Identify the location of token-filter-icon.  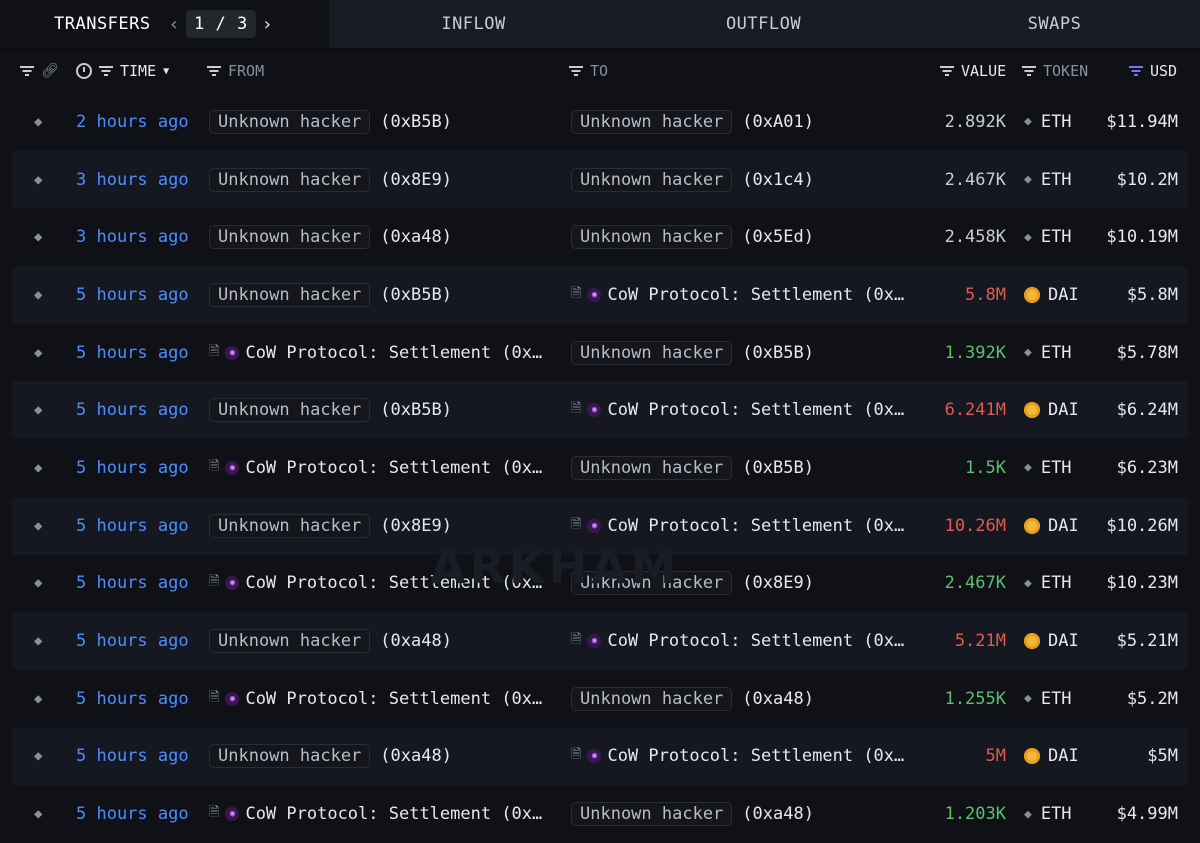
(1029, 71).